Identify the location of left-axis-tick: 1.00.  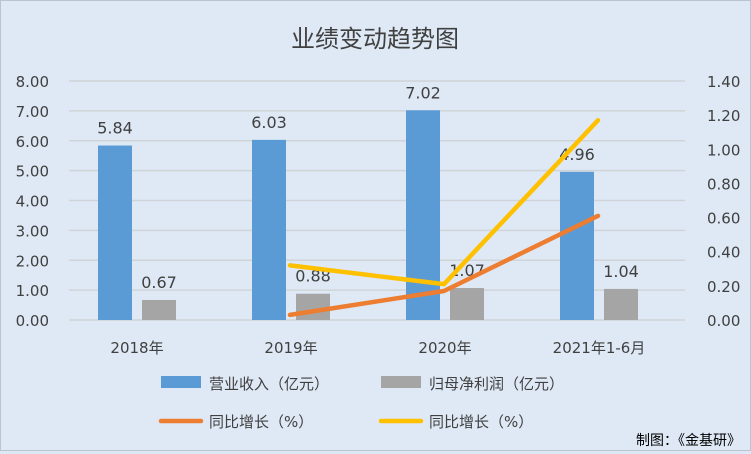
(32, 291).